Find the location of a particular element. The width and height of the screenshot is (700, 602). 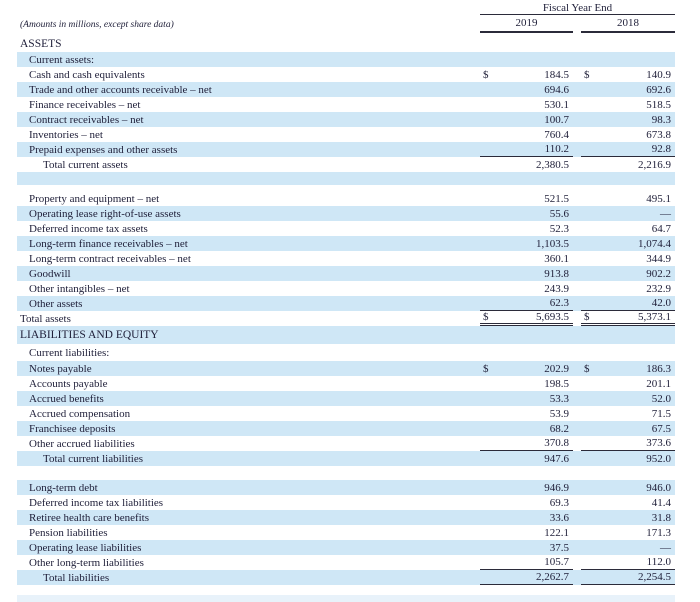

row-label: Current liabilities: is located at coordinates (69, 352).